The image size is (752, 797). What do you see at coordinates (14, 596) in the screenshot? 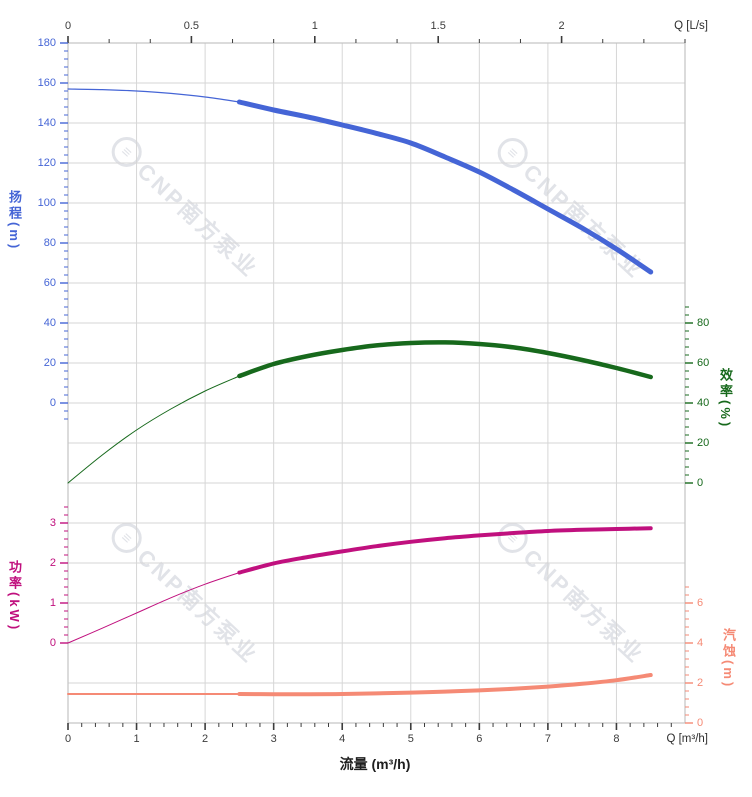
I see `power-axis-title: 功率(kW)` at bounding box center [14, 596].